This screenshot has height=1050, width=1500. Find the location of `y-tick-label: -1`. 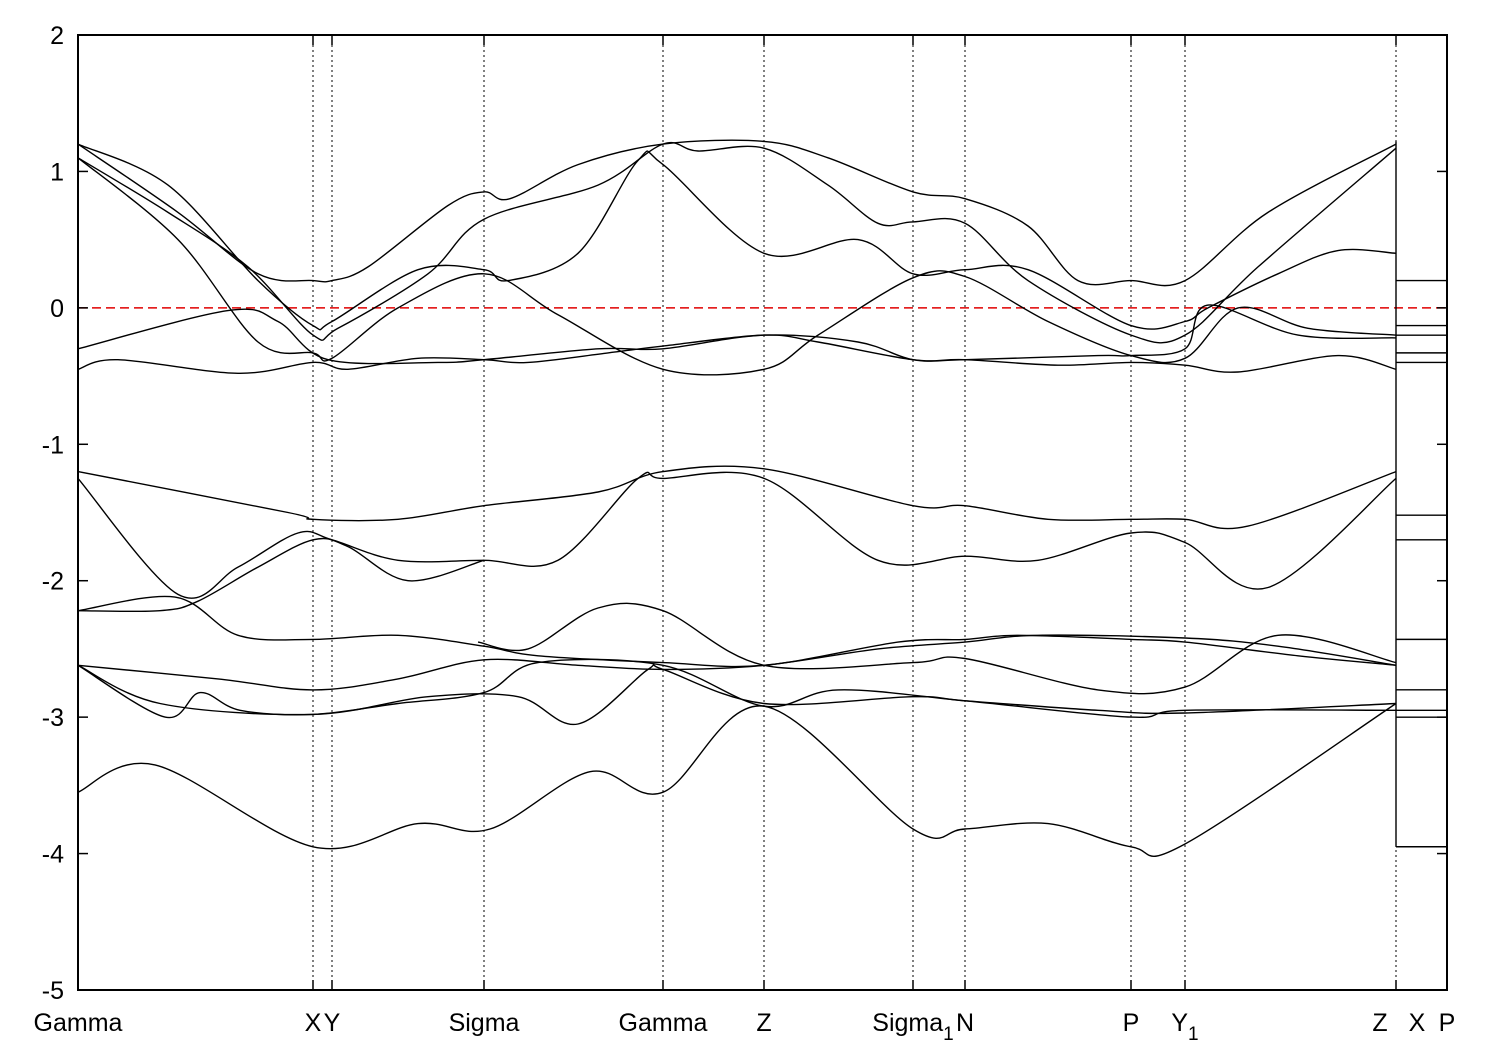

y-tick-label: -1 is located at coordinates (53, 445).